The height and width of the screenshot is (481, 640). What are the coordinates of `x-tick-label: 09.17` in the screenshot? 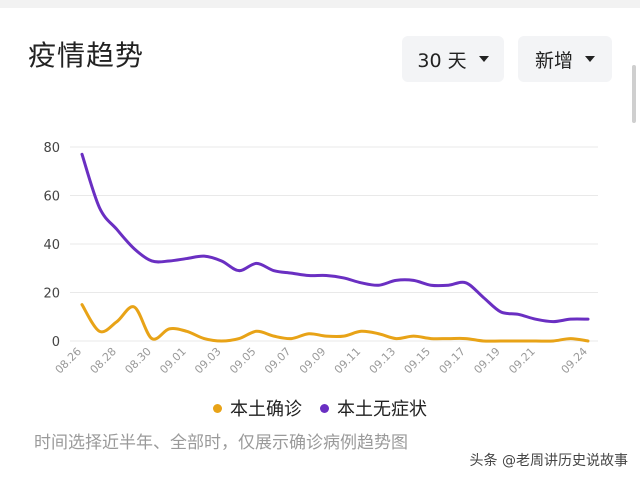 It's located at (452, 360).